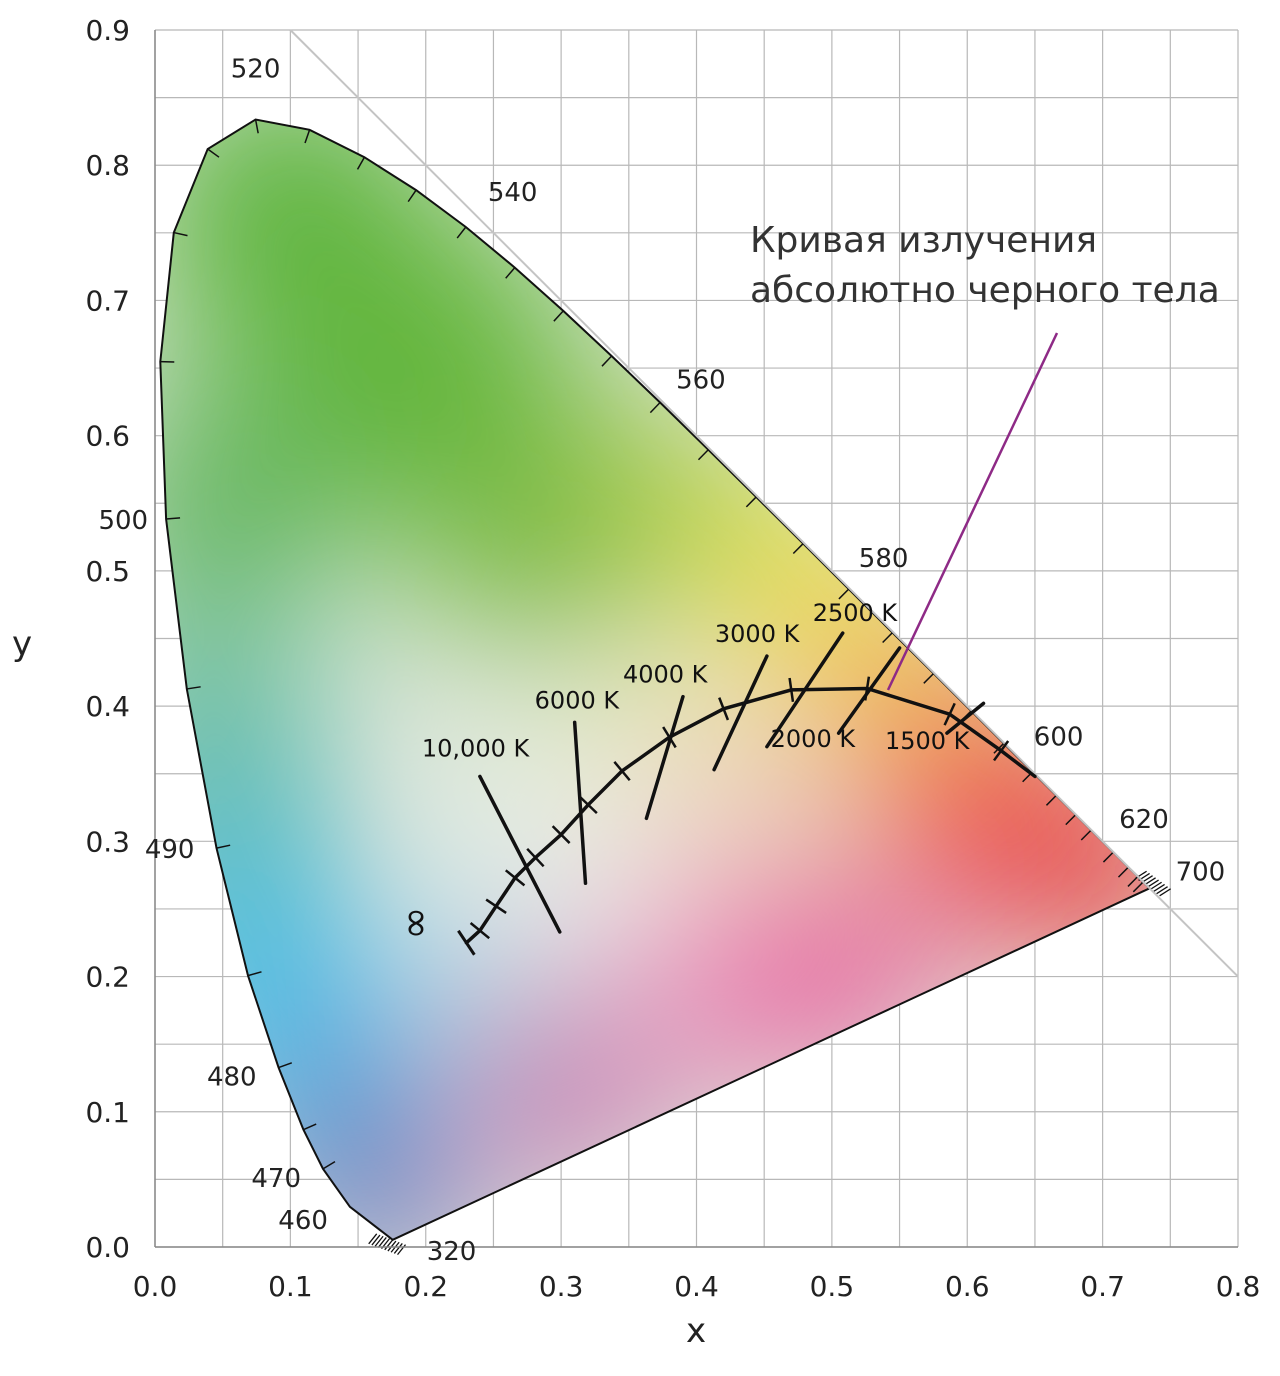  Describe the element at coordinates (107, 706) in the screenshot. I see `y-tick-label: 0.4` at that location.